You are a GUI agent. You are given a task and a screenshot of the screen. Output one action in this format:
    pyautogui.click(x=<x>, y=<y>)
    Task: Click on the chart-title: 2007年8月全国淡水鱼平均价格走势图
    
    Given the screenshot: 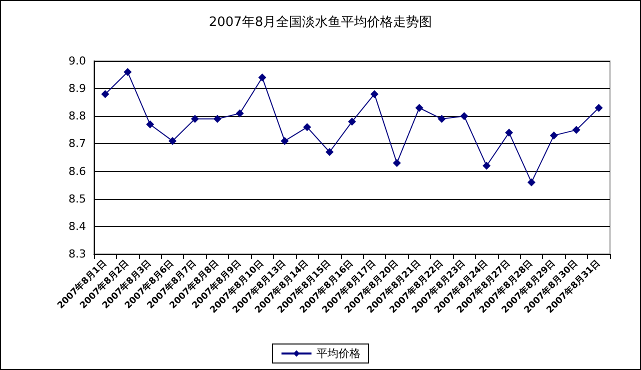 What is the action you would take?
    pyautogui.click(x=320, y=22)
    